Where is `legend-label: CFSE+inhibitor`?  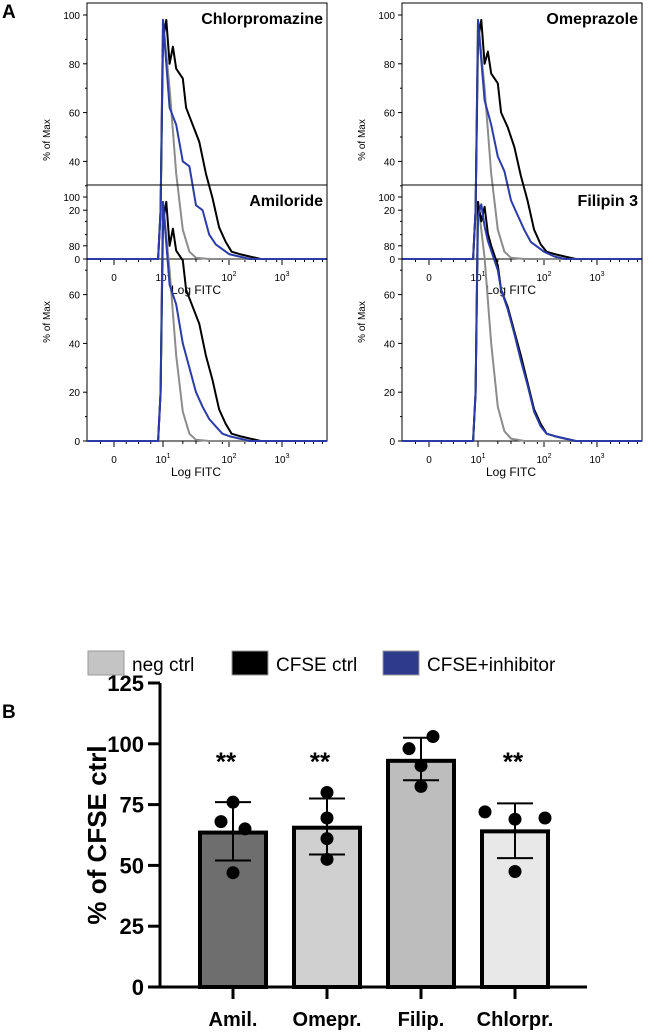
legend-label: CFSE+inhibitor is located at coordinates (491, 665).